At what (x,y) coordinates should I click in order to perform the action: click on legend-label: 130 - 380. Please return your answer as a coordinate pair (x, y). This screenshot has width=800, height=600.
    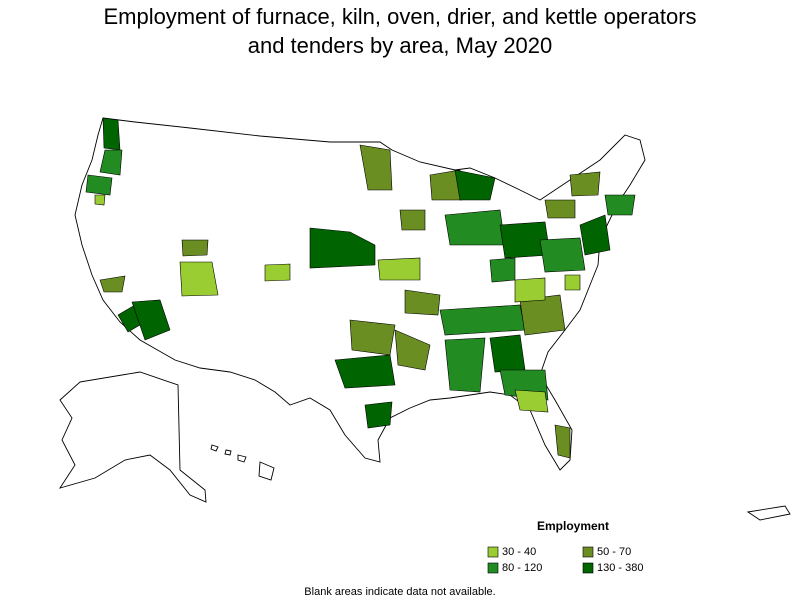
    Looking at the image, I should click on (620, 568).